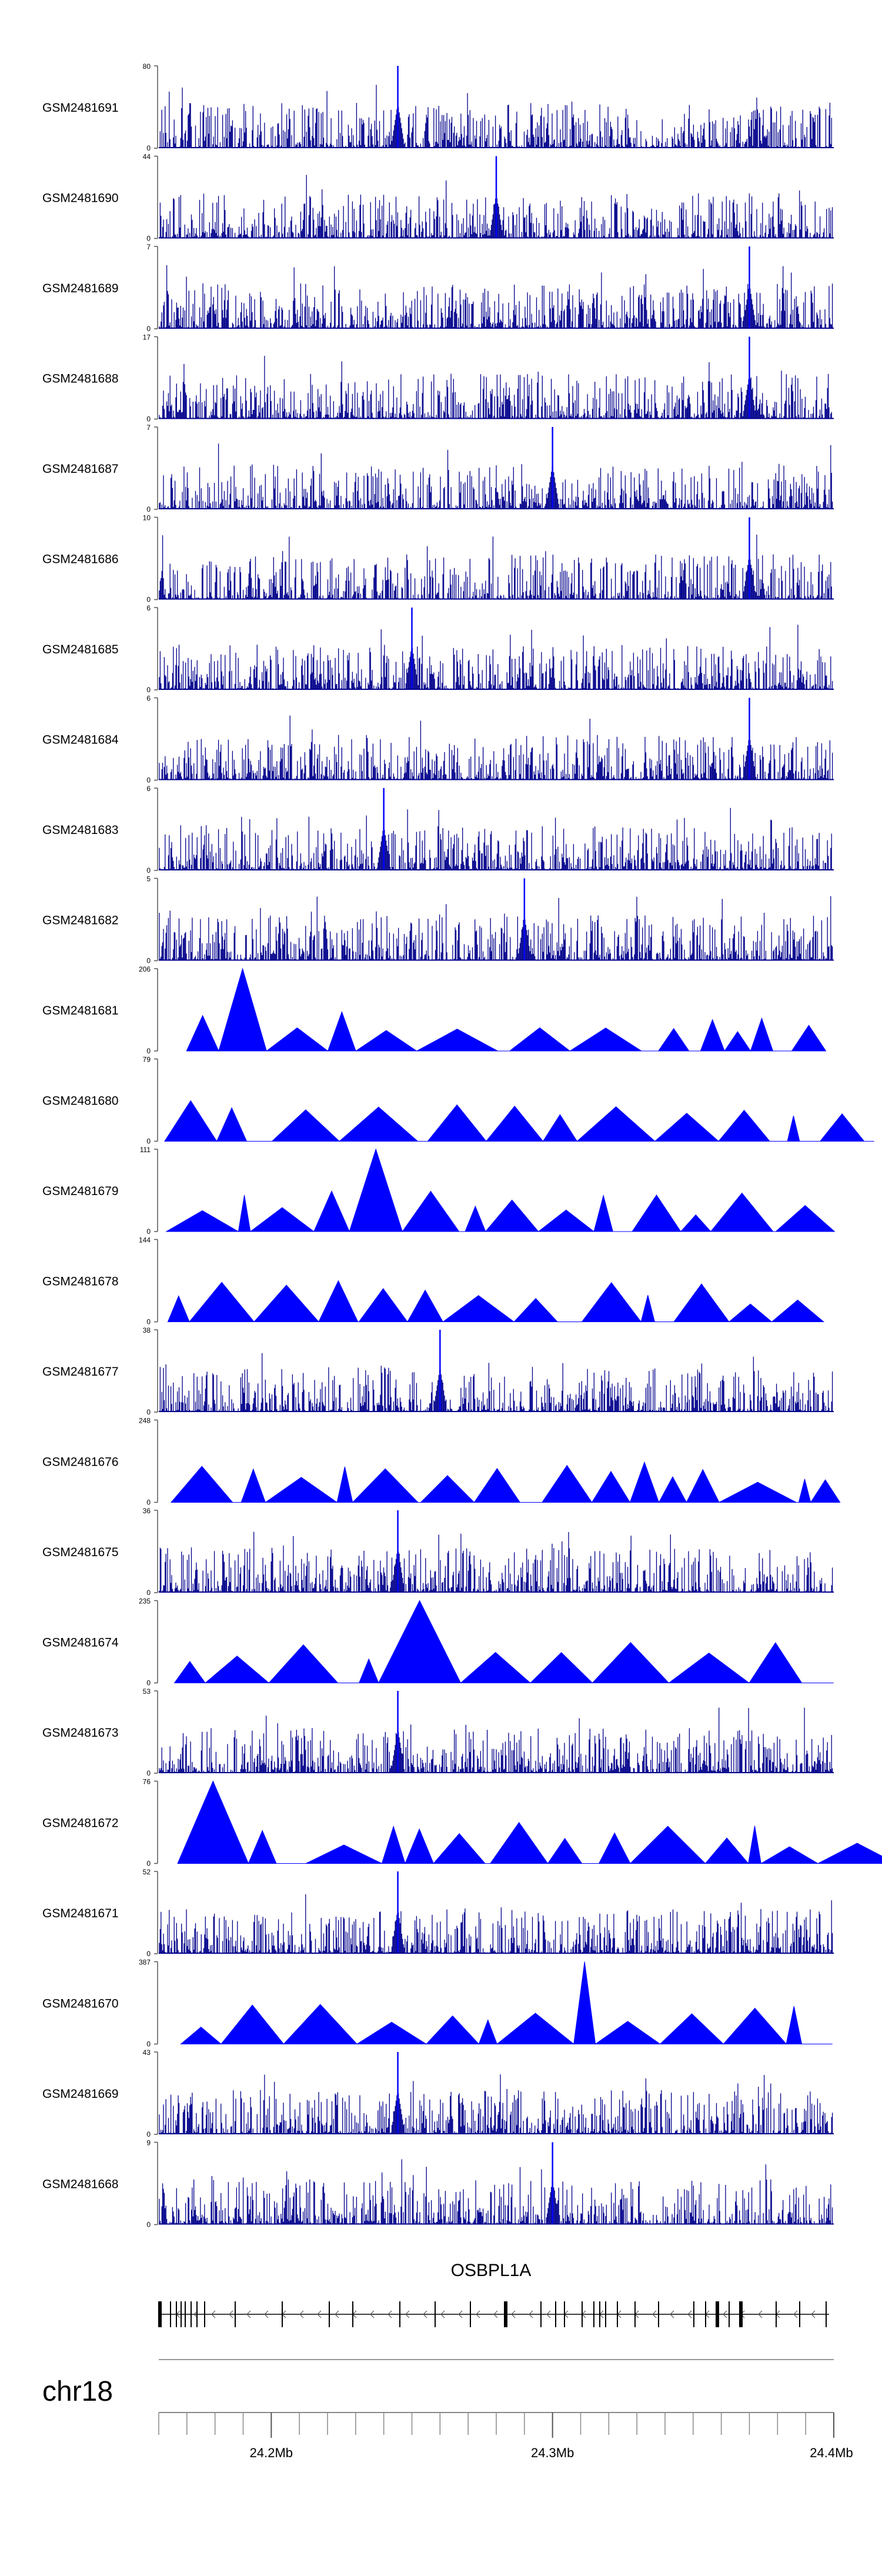 The height and width of the screenshot is (2576, 882). What do you see at coordinates (148, 789) in the screenshot?
I see `y-max-label: 6` at bounding box center [148, 789].